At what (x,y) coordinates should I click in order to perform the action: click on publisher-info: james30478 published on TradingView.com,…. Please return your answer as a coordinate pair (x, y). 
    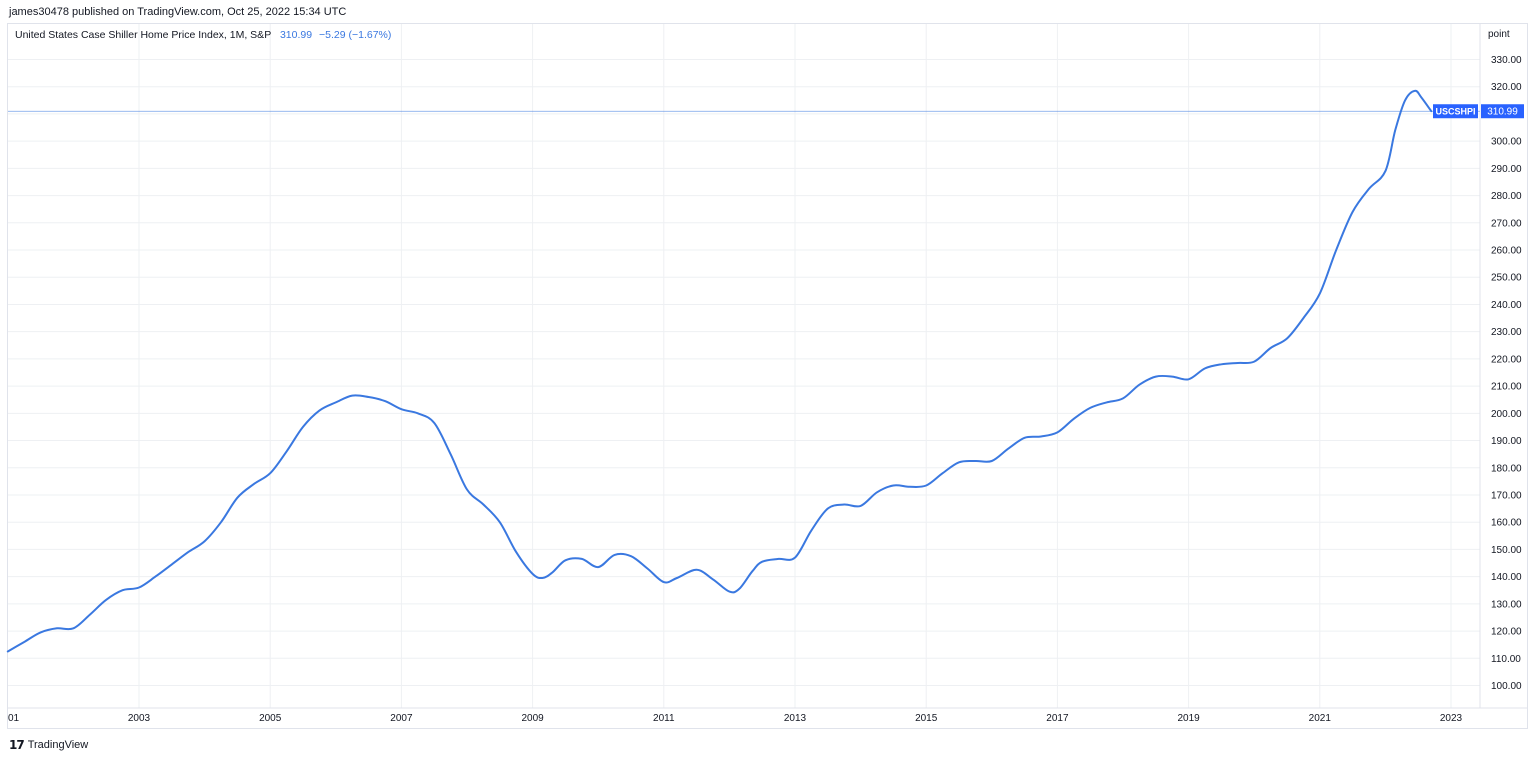
    Looking at the image, I should click on (178, 12).